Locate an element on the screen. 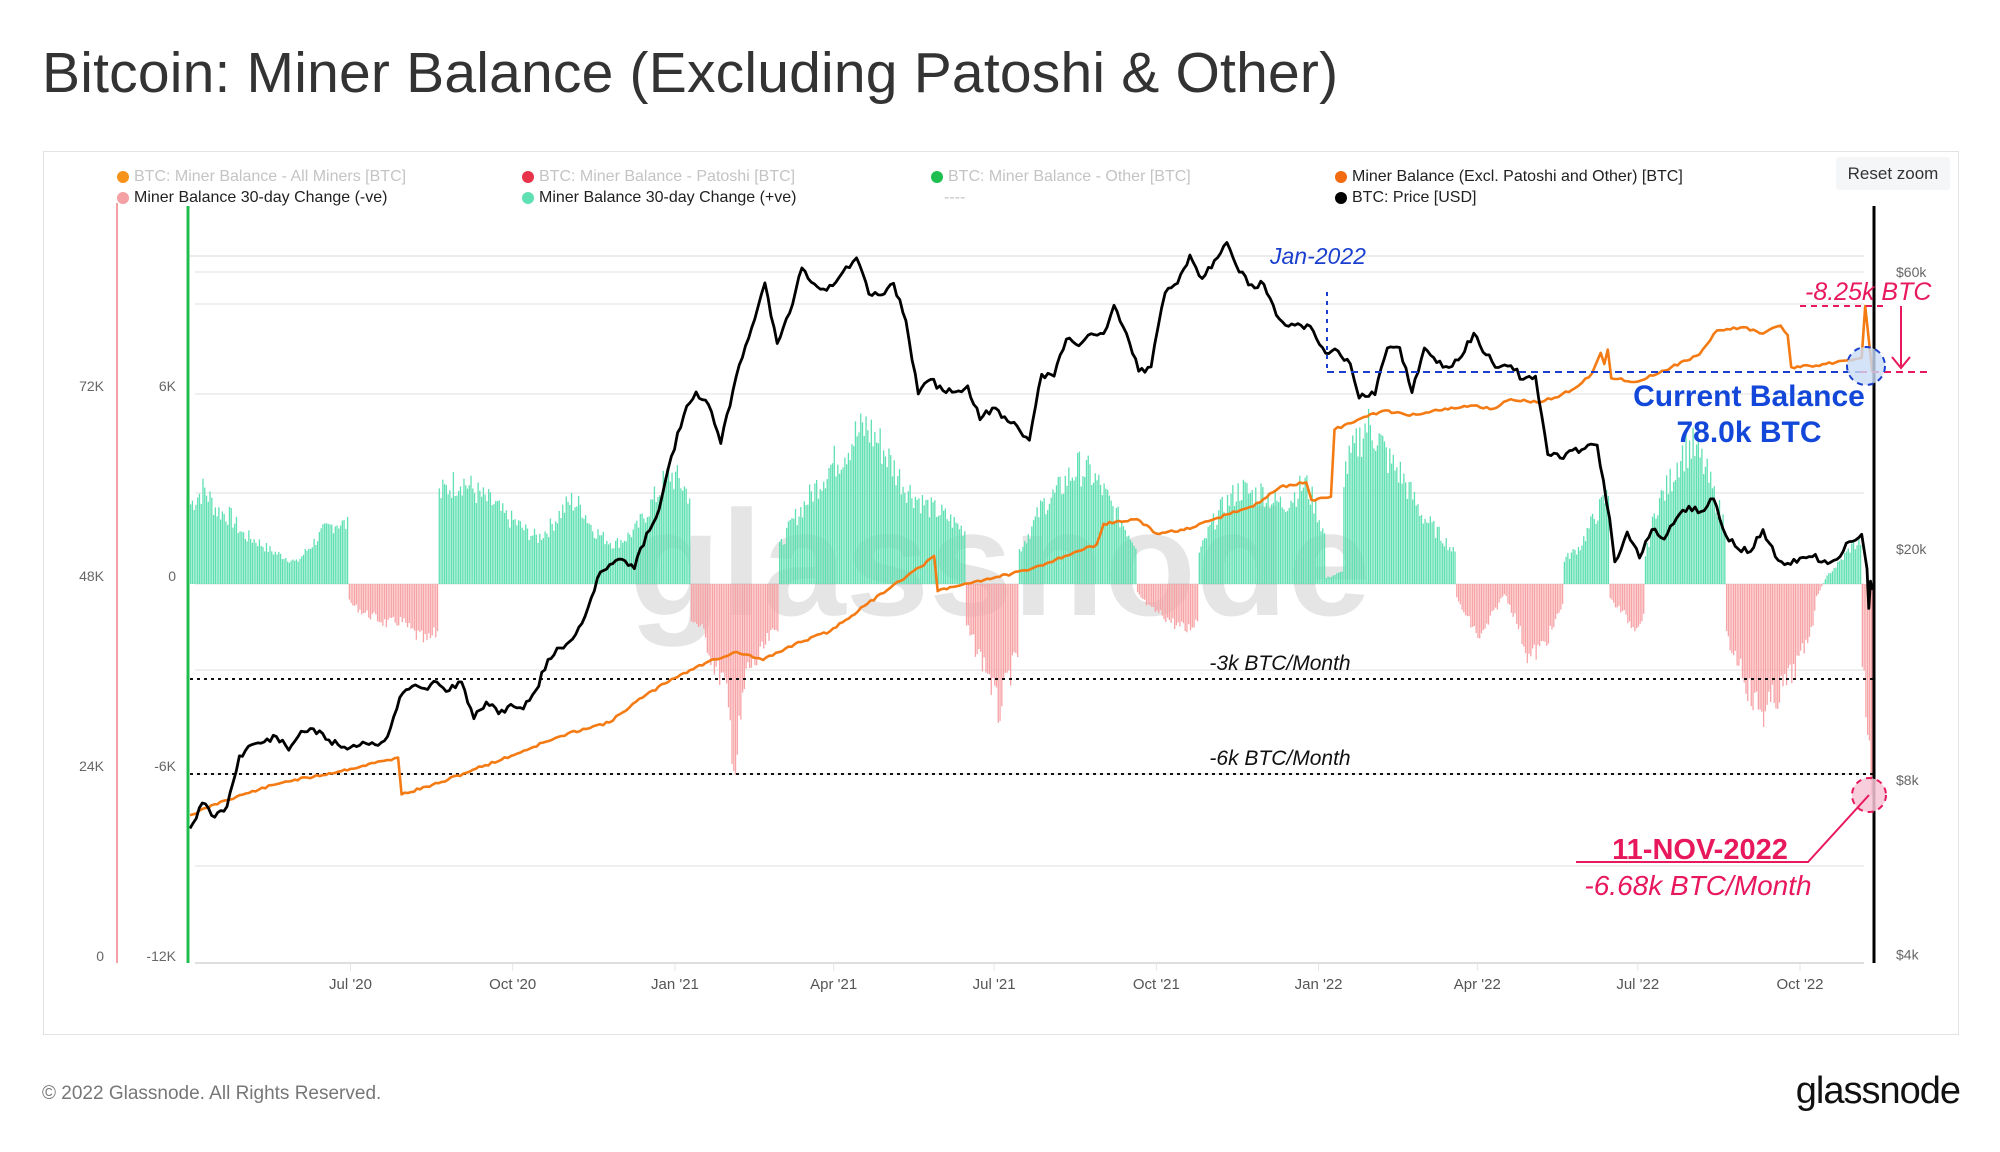  legend-dot-icon is located at coordinates (1341, 177).